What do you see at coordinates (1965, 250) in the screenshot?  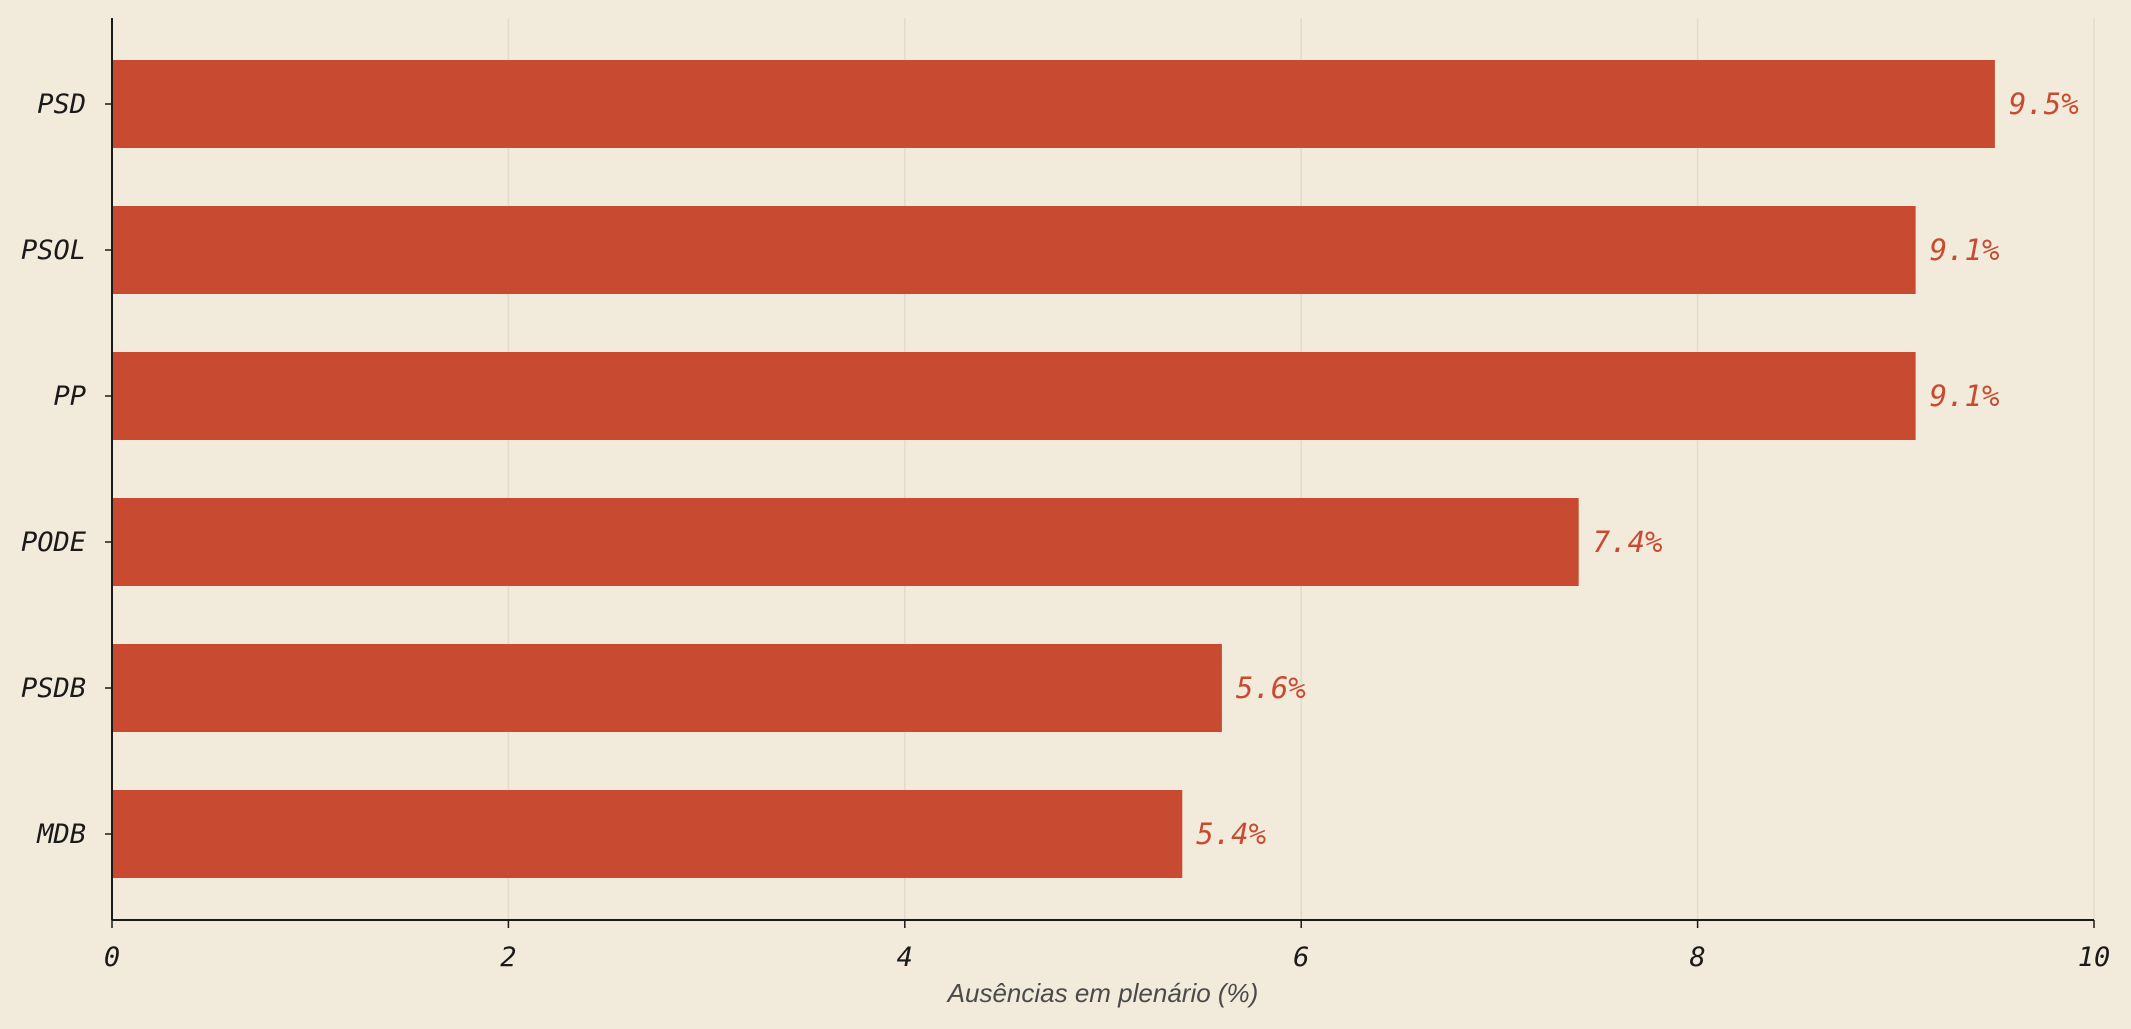 I see `value-label-psol: 9.1%` at bounding box center [1965, 250].